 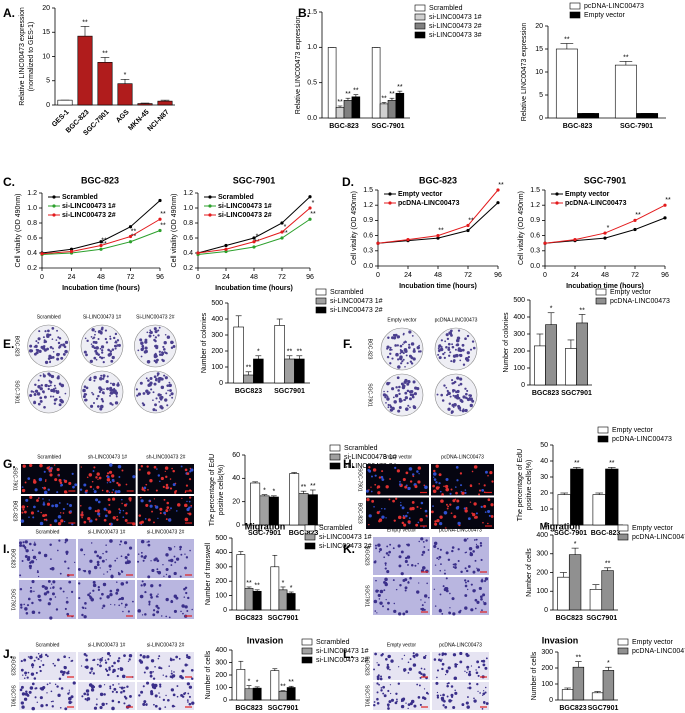 What do you see at coordinates (420, 194) in the screenshot?
I see `legend-label: Empty vector` at bounding box center [420, 194].